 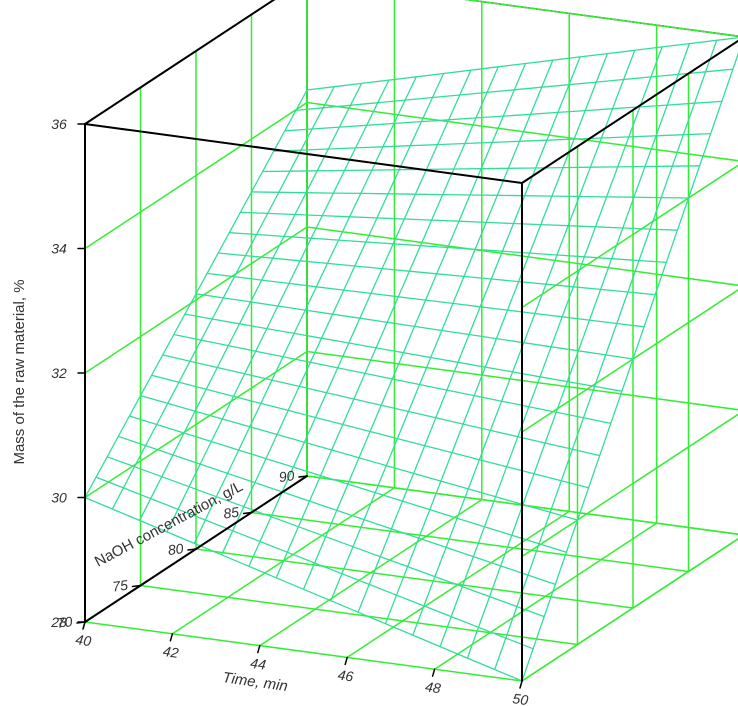 I want to click on x-tick-label: 42, so click(x=171, y=652).